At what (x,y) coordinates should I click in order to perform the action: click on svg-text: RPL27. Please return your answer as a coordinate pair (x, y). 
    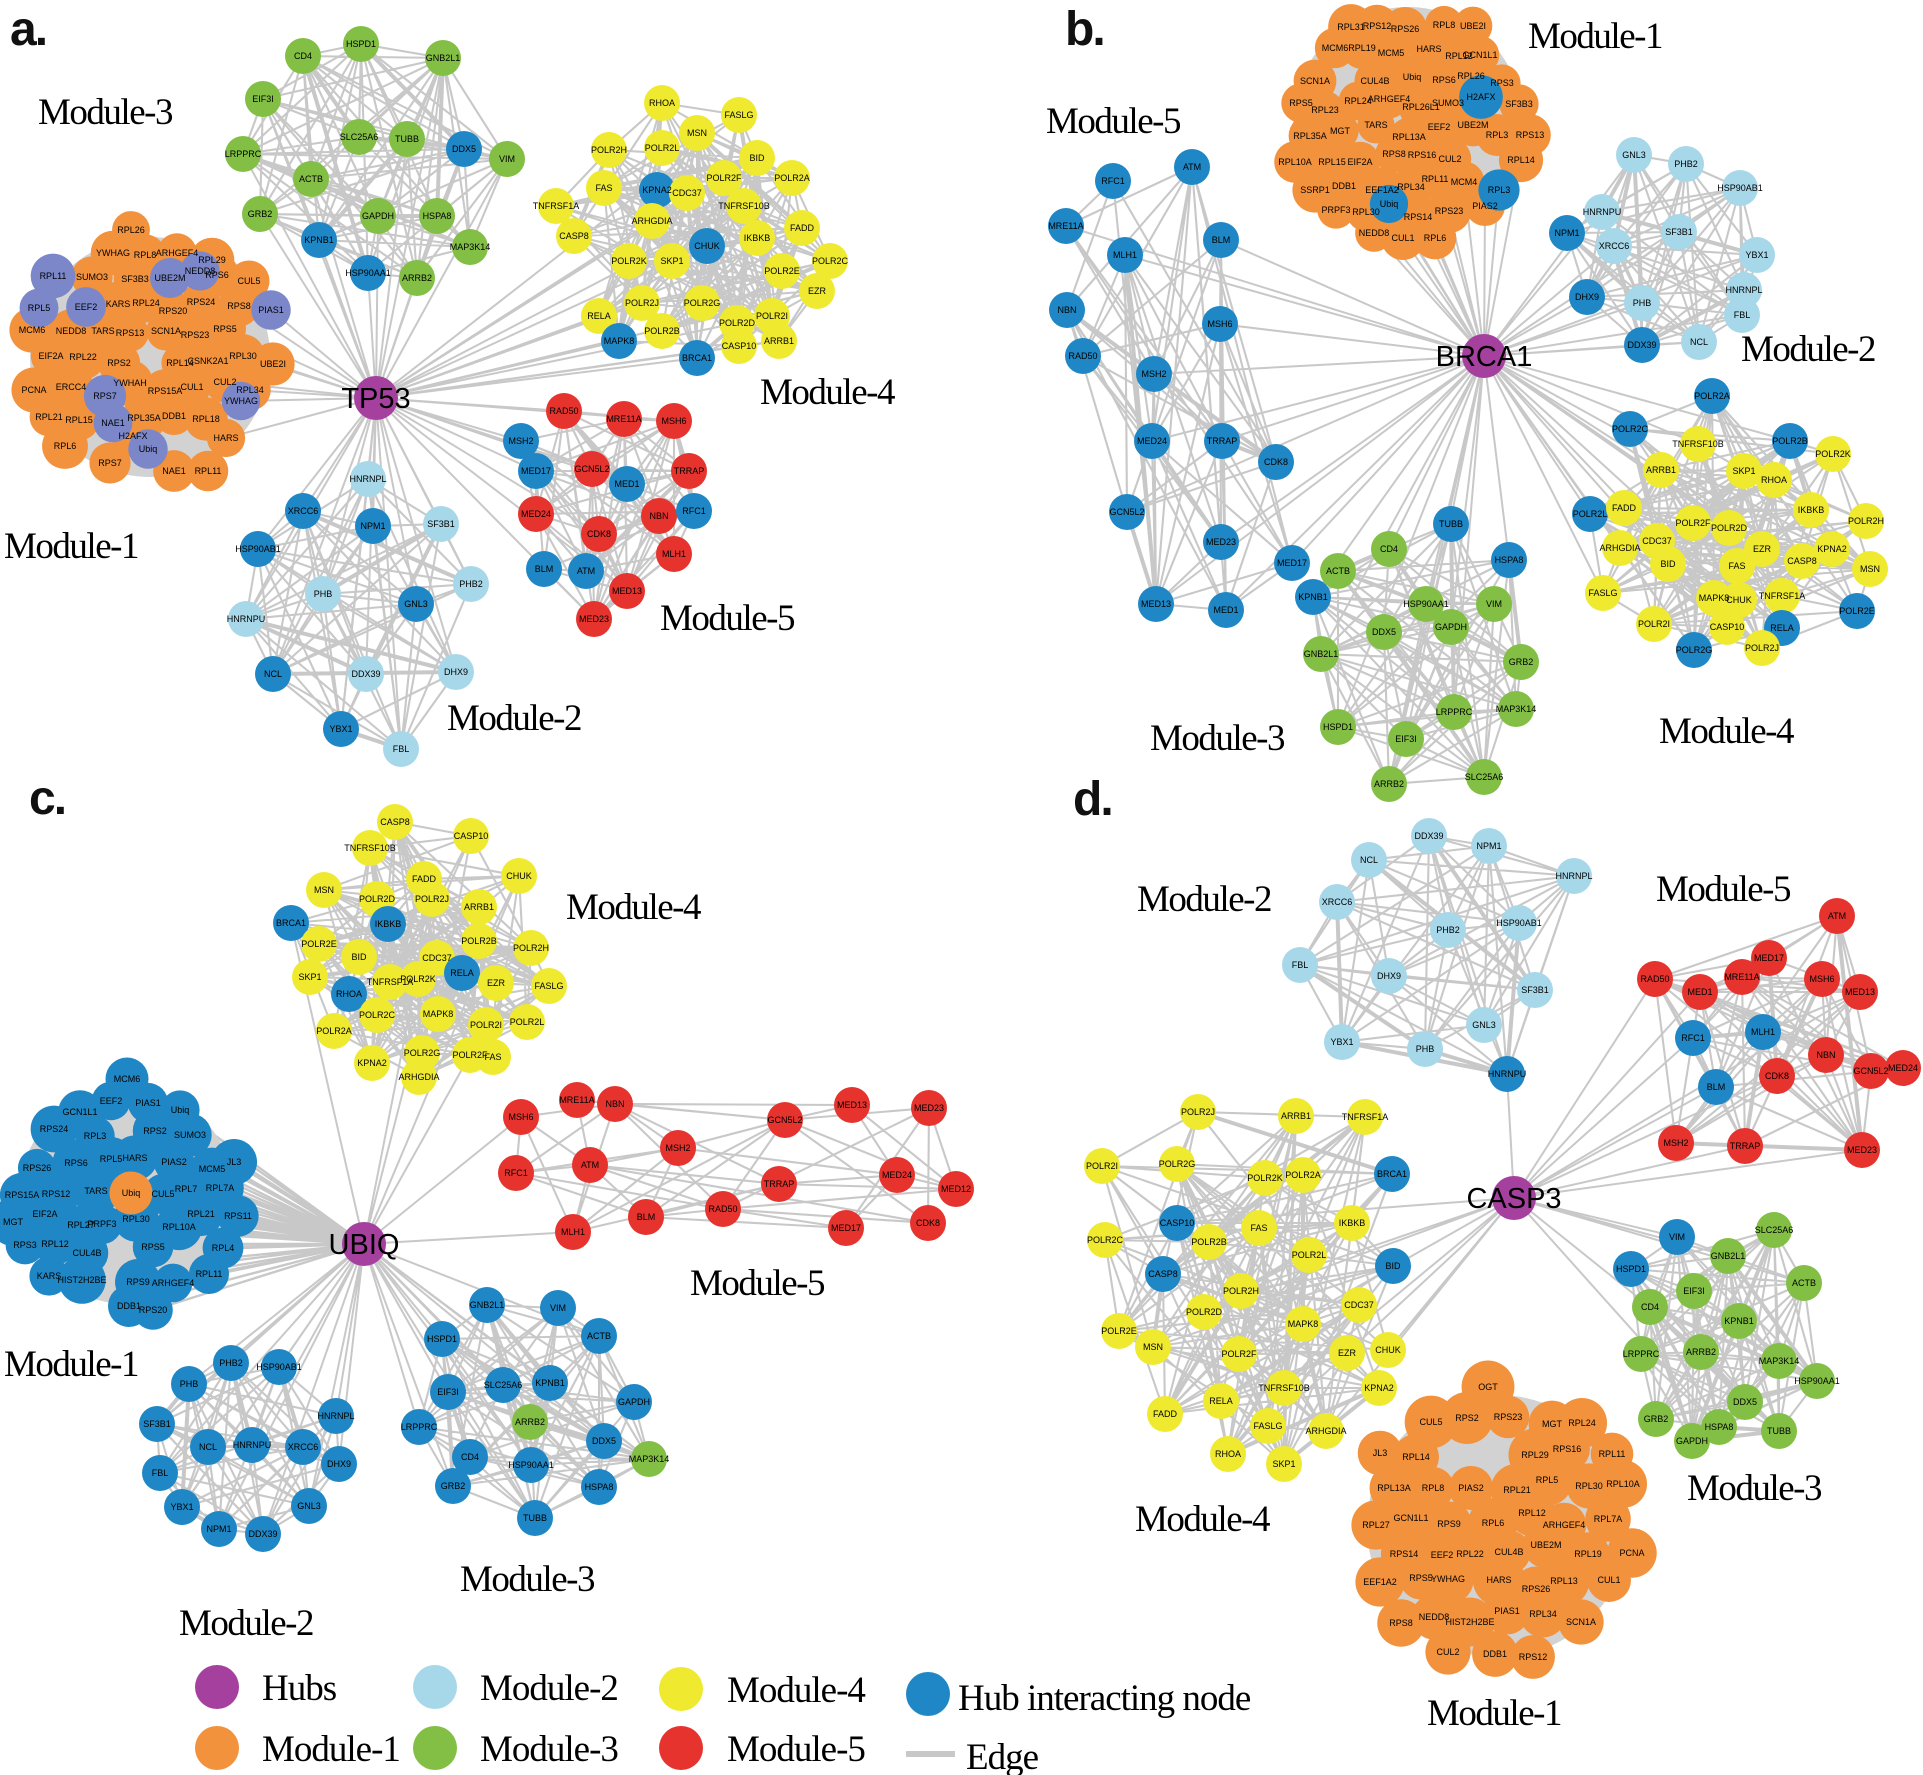
    Looking at the image, I should click on (81, 1225).